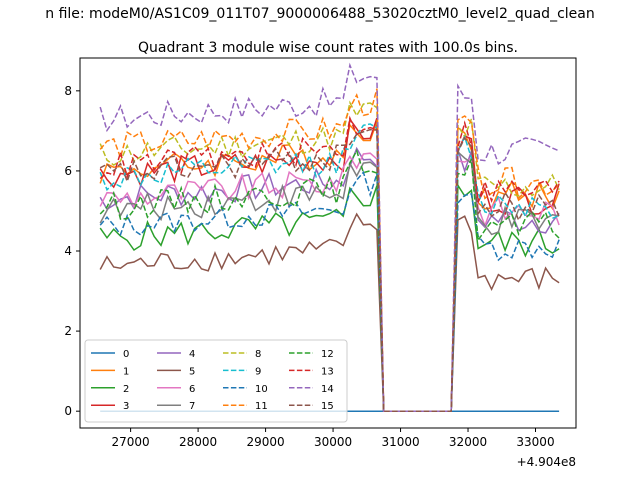  What do you see at coordinates (546, 462) in the screenshot?
I see `x-axis-offset-label: +4.904e8` at bounding box center [546, 462].